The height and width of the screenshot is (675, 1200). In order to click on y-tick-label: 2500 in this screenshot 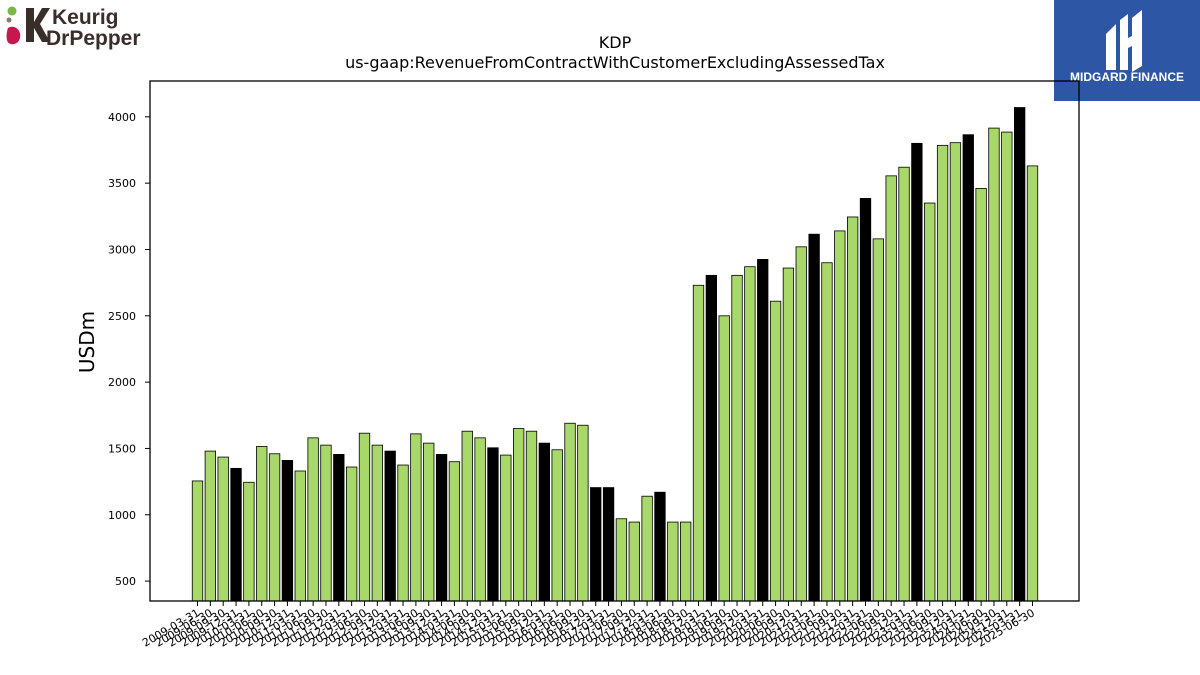, I will do `click(122, 316)`.